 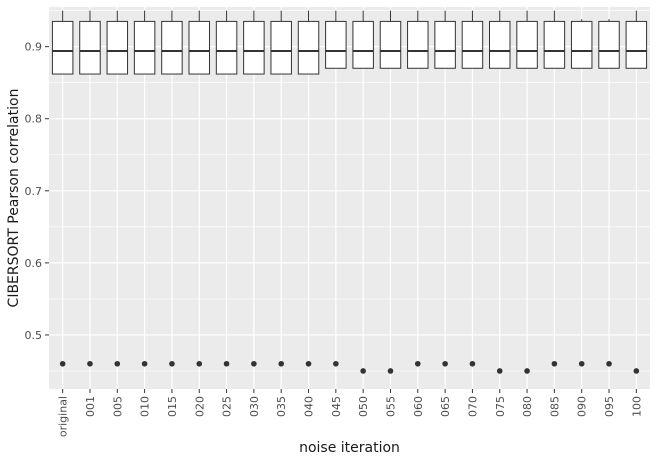 What do you see at coordinates (445, 406) in the screenshot?
I see `x-tick-label: 065` at bounding box center [445, 406].